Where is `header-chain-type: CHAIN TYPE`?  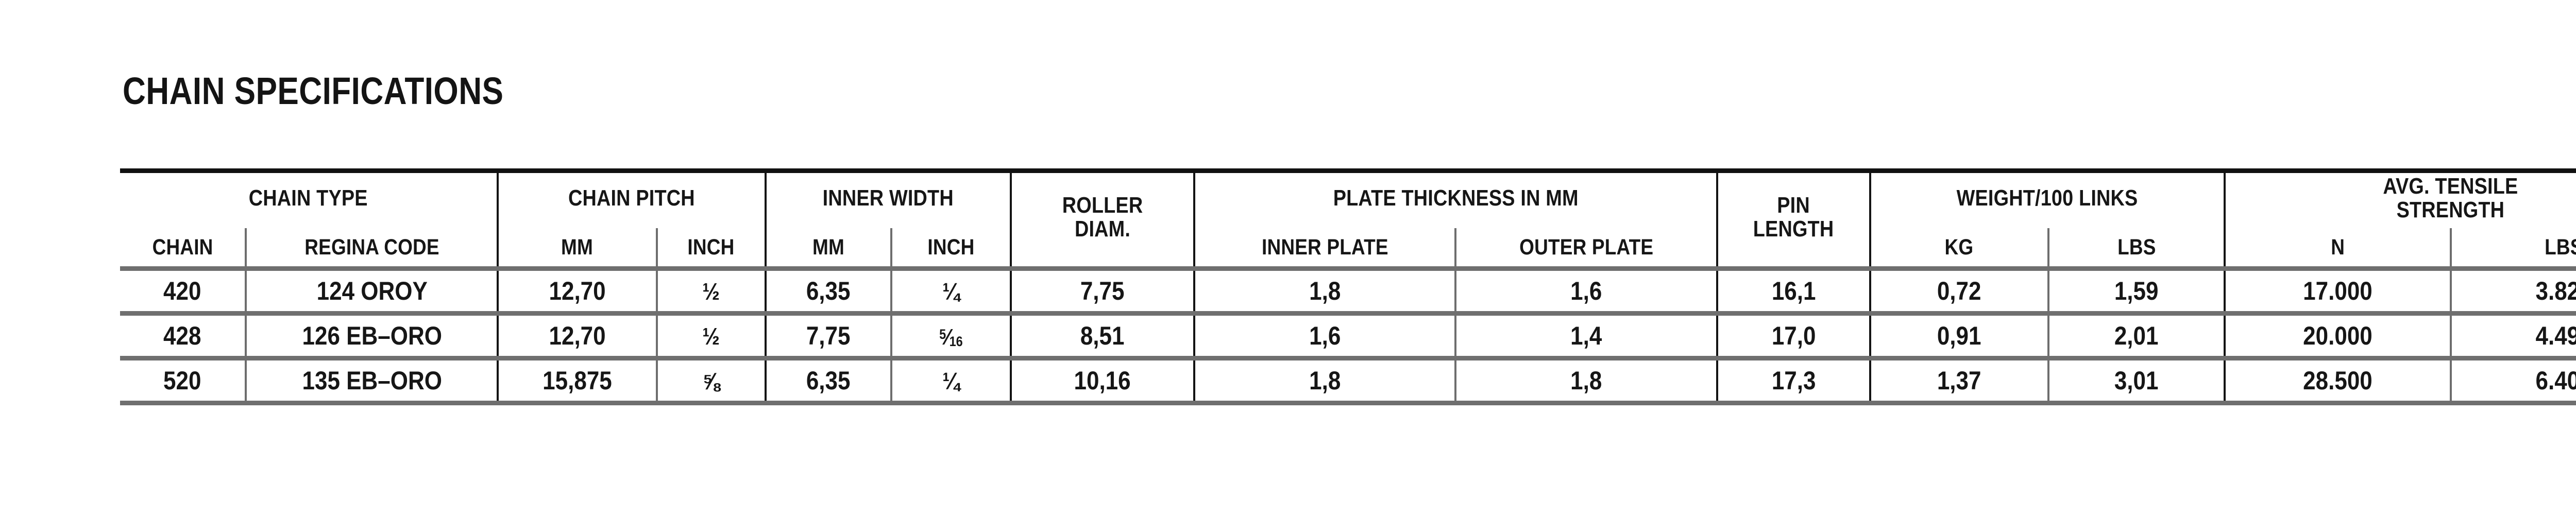 header-chain-type: CHAIN TYPE is located at coordinates (309, 198).